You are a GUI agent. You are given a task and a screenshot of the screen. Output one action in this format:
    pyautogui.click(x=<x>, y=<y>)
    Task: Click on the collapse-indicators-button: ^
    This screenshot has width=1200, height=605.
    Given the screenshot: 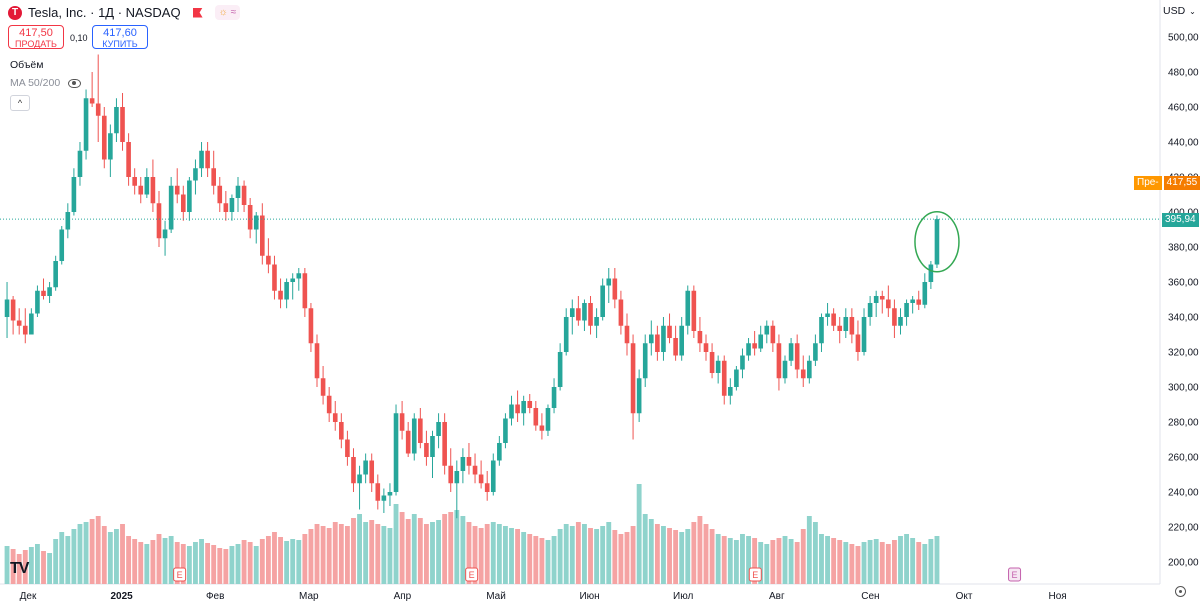 What is the action you would take?
    pyautogui.click(x=20, y=103)
    